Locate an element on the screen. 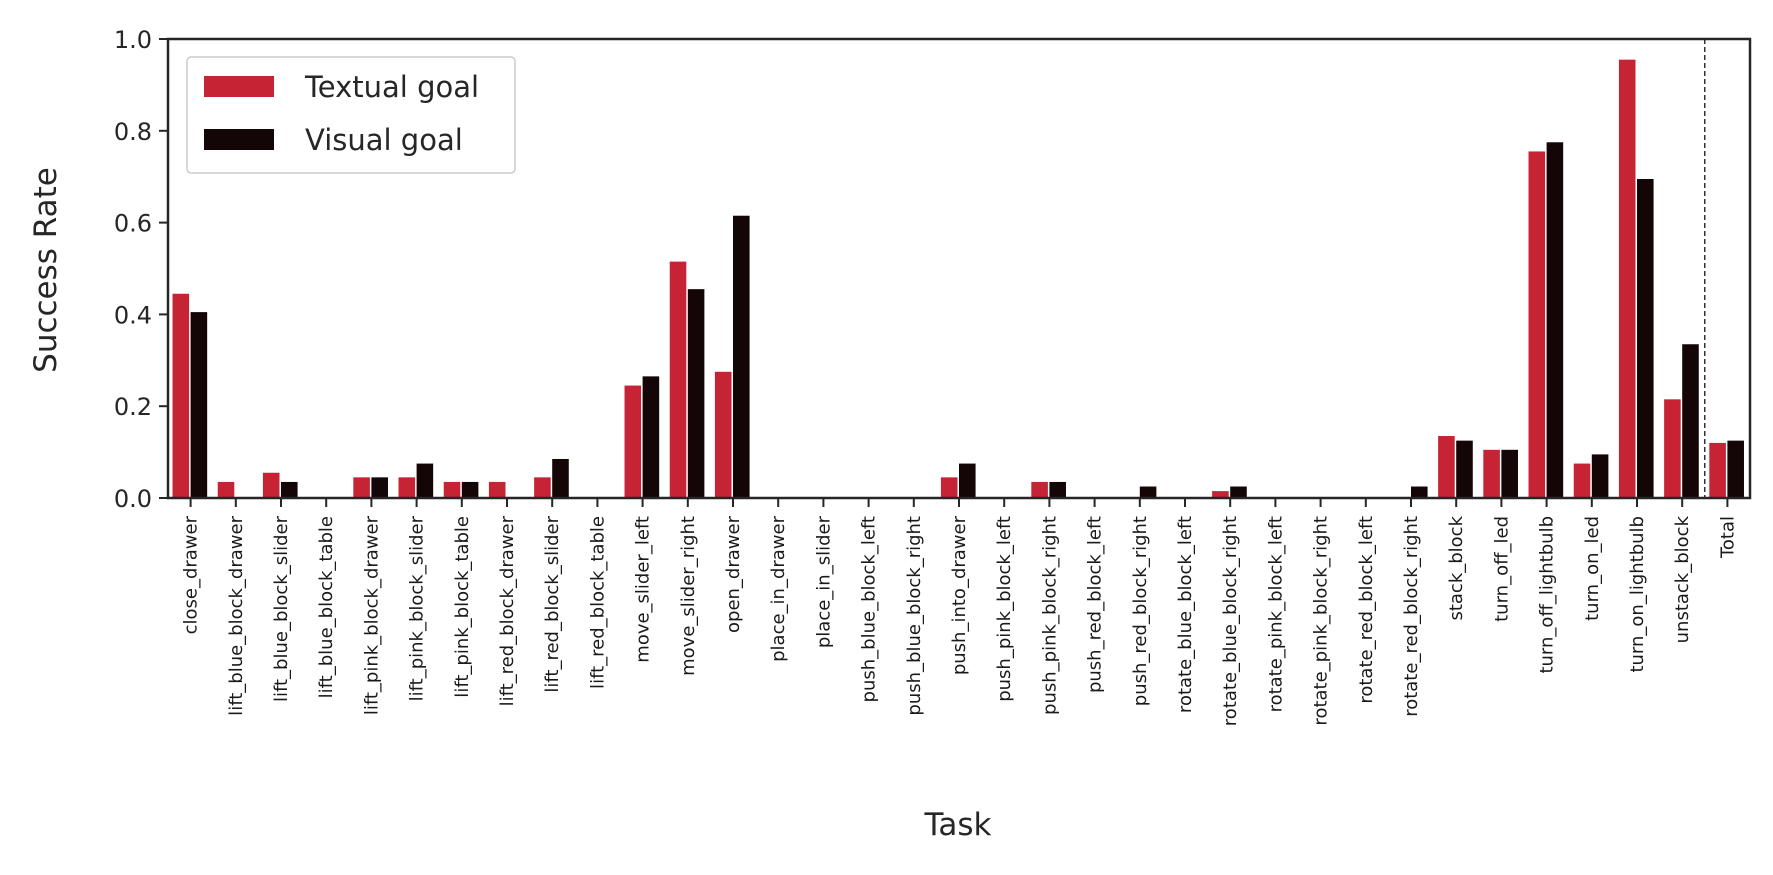 This screenshot has height=875, width=1773. x-tick-label: rotate_red_block_right is located at coordinates (1411, 616).